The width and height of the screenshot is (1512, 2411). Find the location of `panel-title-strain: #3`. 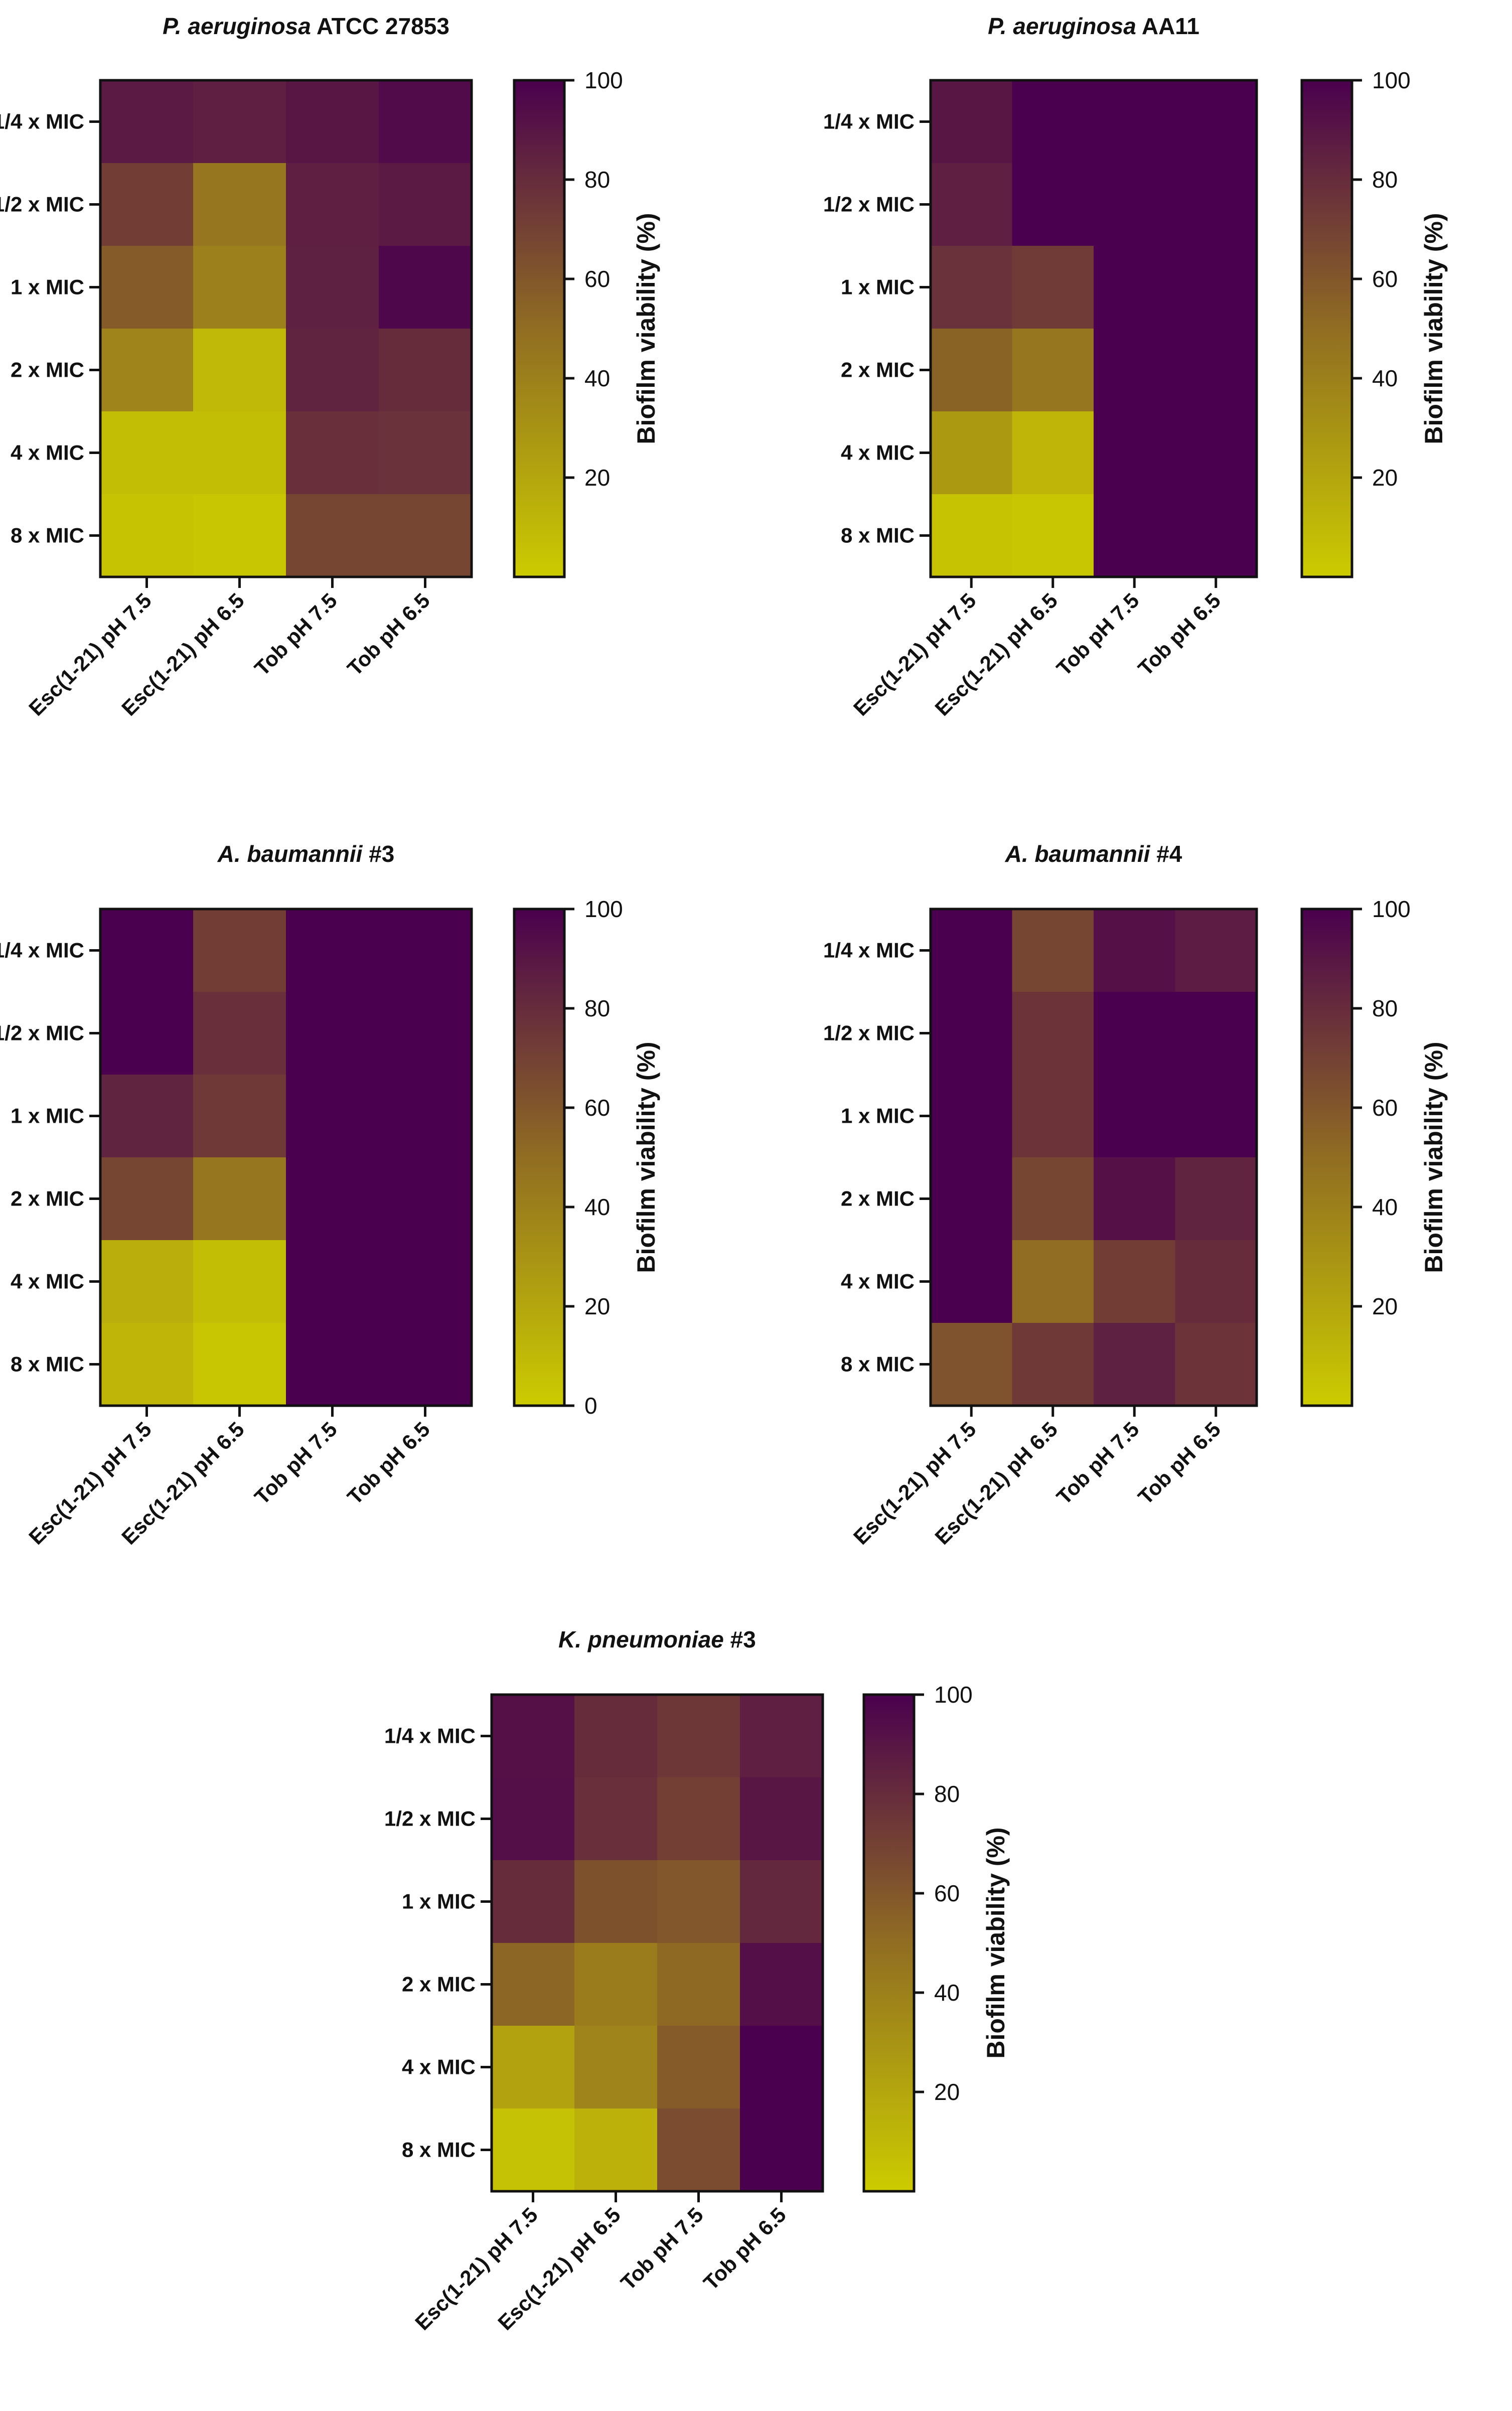

panel-title-strain: #3 is located at coordinates (378, 854).